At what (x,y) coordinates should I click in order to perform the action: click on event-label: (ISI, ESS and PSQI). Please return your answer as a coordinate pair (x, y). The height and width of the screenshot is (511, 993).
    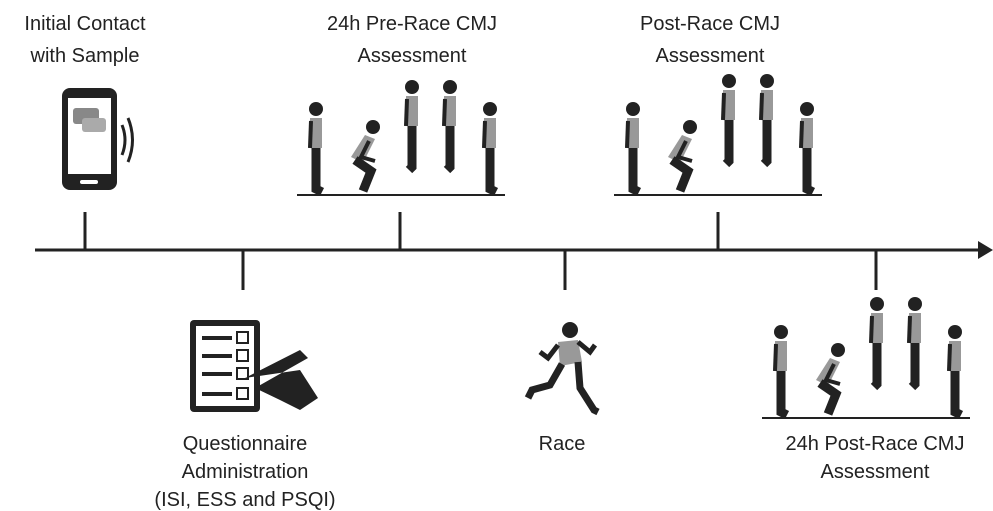
    Looking at the image, I should click on (244, 500).